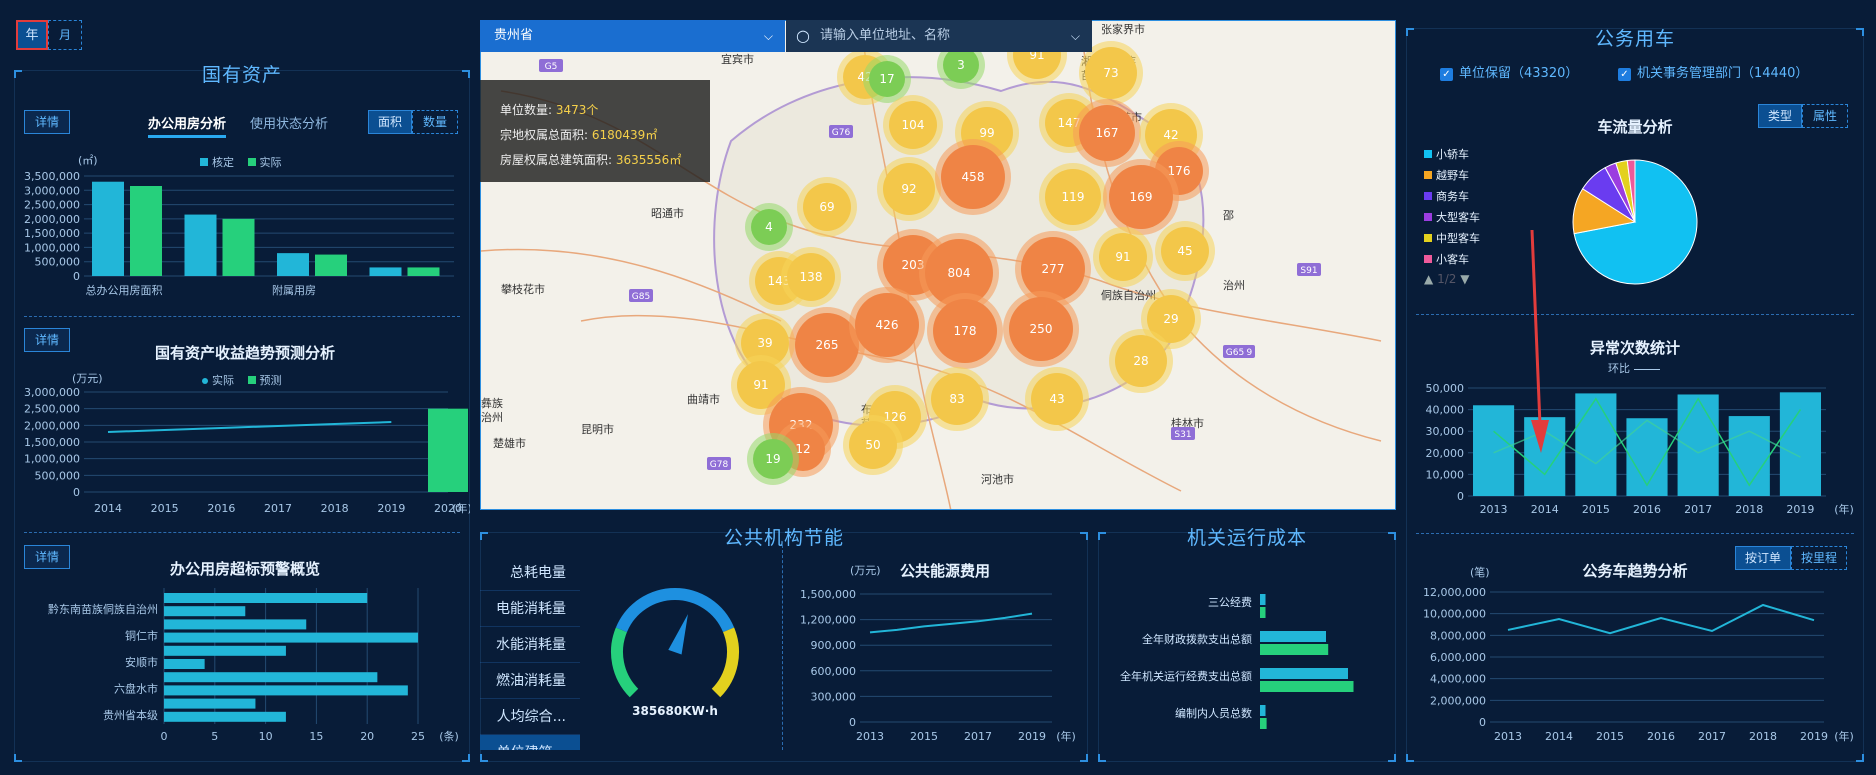  What do you see at coordinates (881, 403) in the screenshot?
I see `map-road` at bounding box center [881, 403].